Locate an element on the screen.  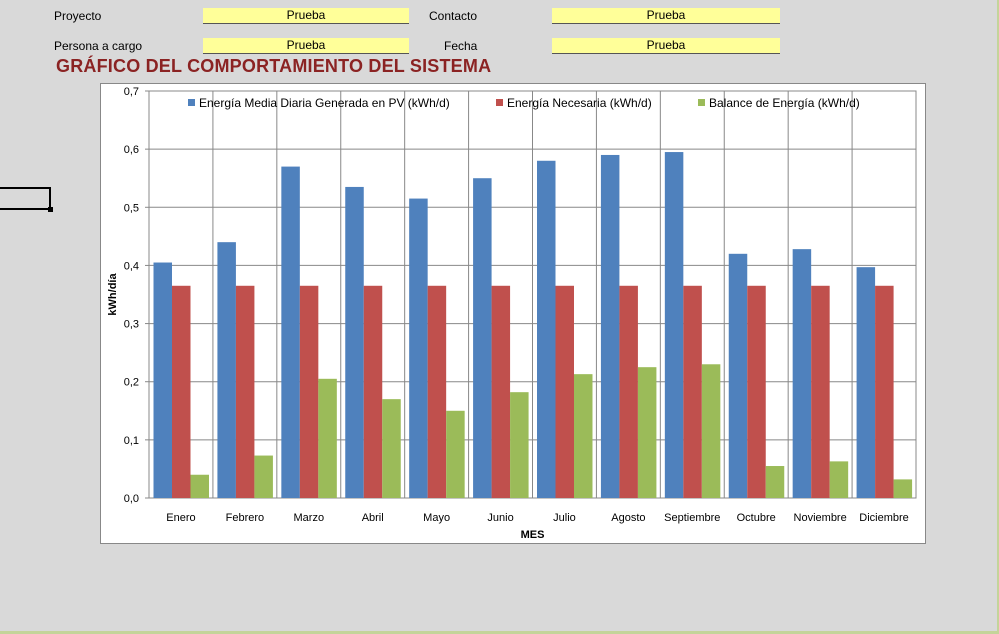
x-tick-label: Agosto is located at coordinates (628, 518).